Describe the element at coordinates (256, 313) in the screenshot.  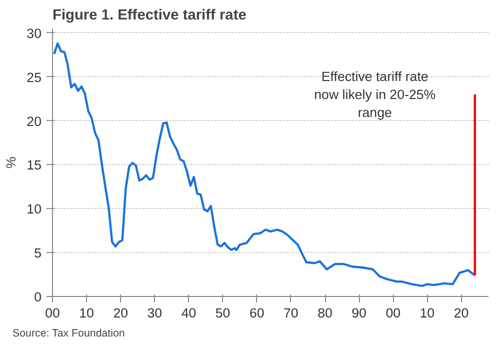
I see `x-tick-label: 60` at that location.